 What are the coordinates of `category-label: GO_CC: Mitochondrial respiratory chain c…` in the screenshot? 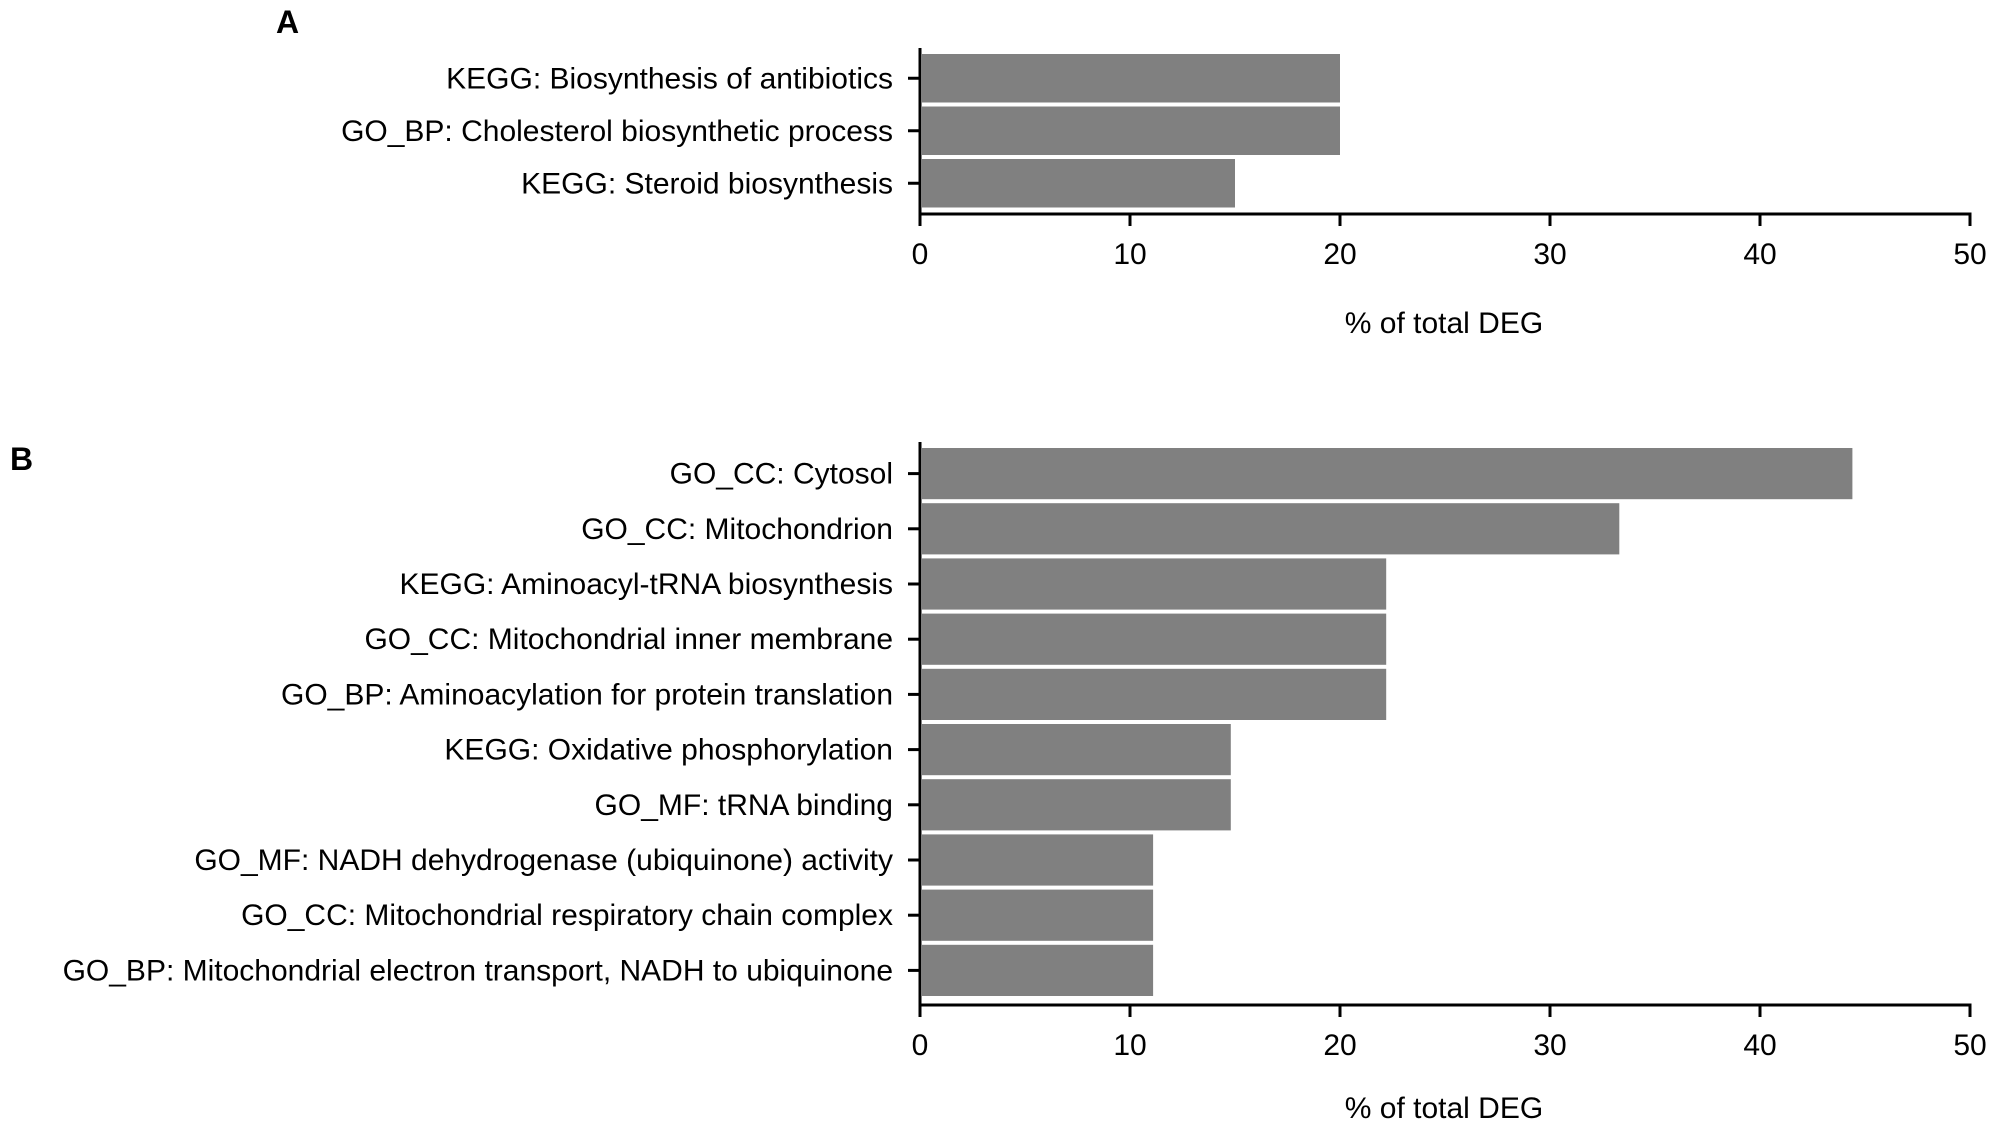 It's located at (567, 915).